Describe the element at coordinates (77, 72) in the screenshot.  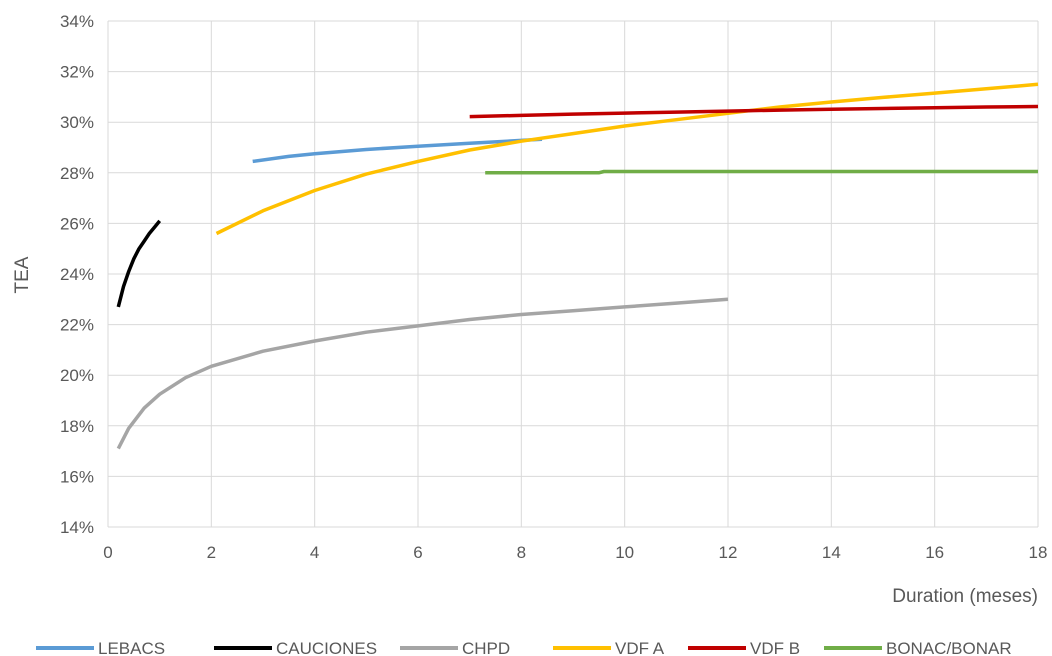
I see `y-tick-label: 32%` at that location.